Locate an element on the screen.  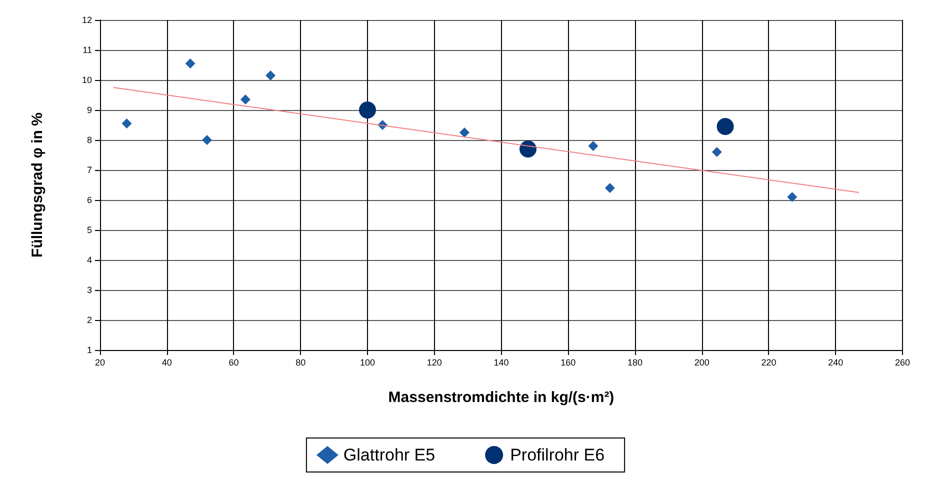
y-tick-label: 11 is located at coordinates (87, 50).